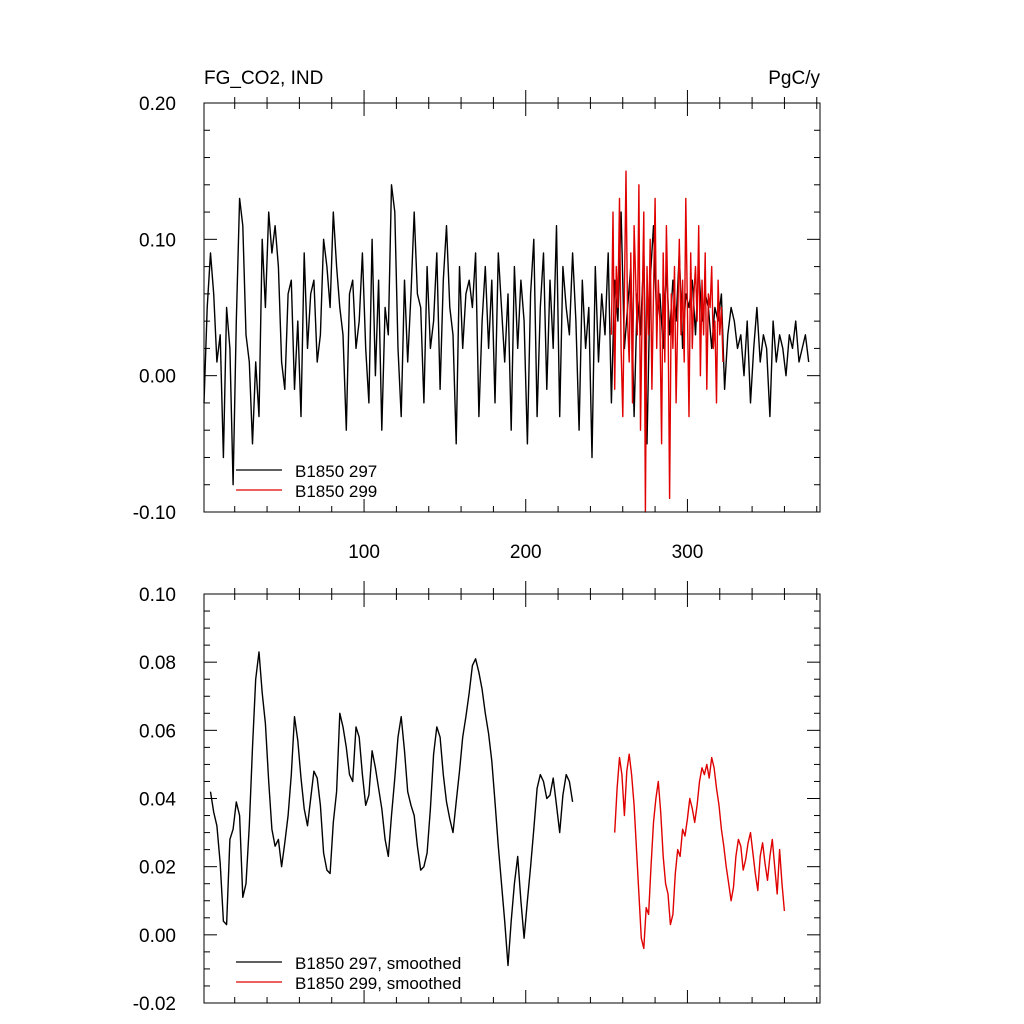 This screenshot has width=1024, height=1024. Describe the element at coordinates (157, 104) in the screenshot. I see `top-y-tick-label: 0.20` at that location.